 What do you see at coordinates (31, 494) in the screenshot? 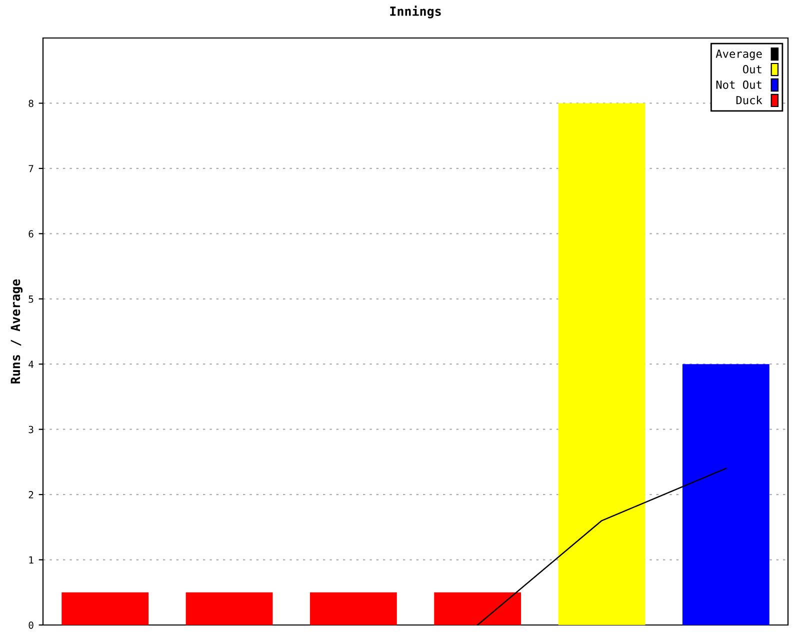
I see `y-tick-label: 2` at bounding box center [31, 494].